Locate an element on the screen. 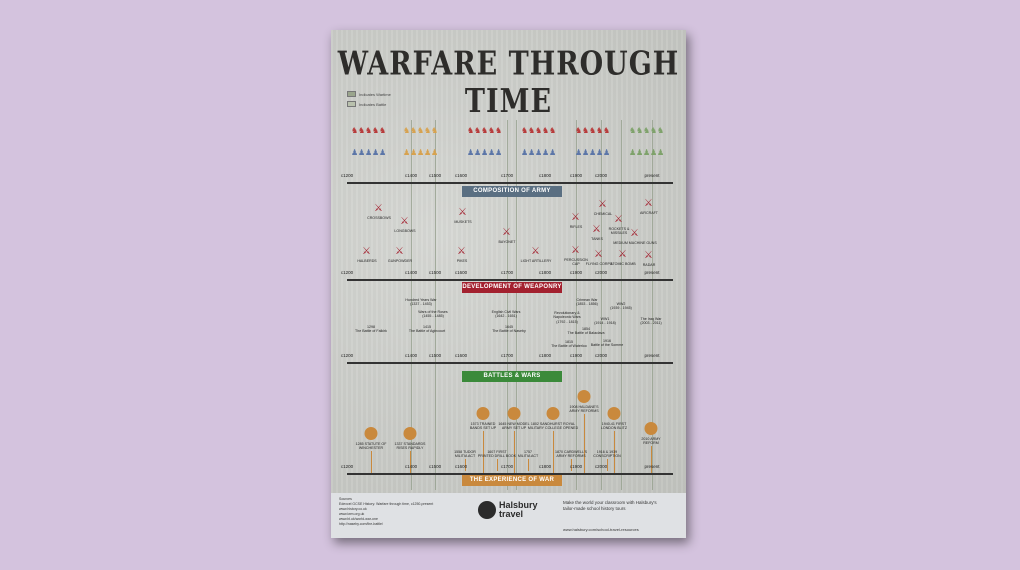 The image size is (1020, 570). battle-label: Wars of the Roses (1455 - 1485) is located at coordinates (433, 314).